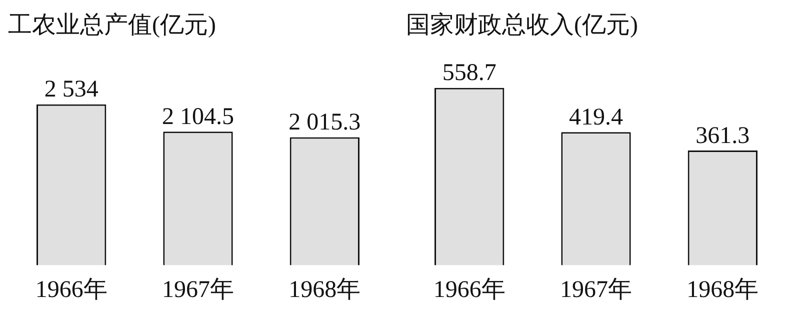  Describe the element at coordinates (112, 25) in the screenshot. I see `chart-title: 工农业总产值(亿元)` at that location.